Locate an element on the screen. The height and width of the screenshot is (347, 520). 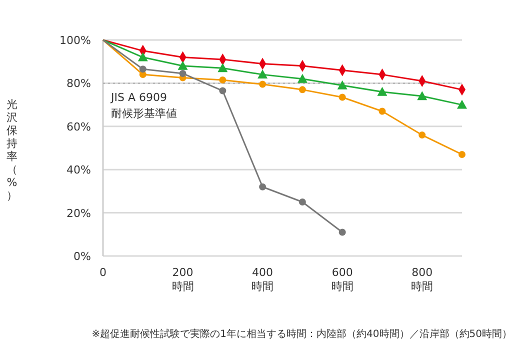
x-tick-label: 800 時間 is located at coordinates (422, 279).